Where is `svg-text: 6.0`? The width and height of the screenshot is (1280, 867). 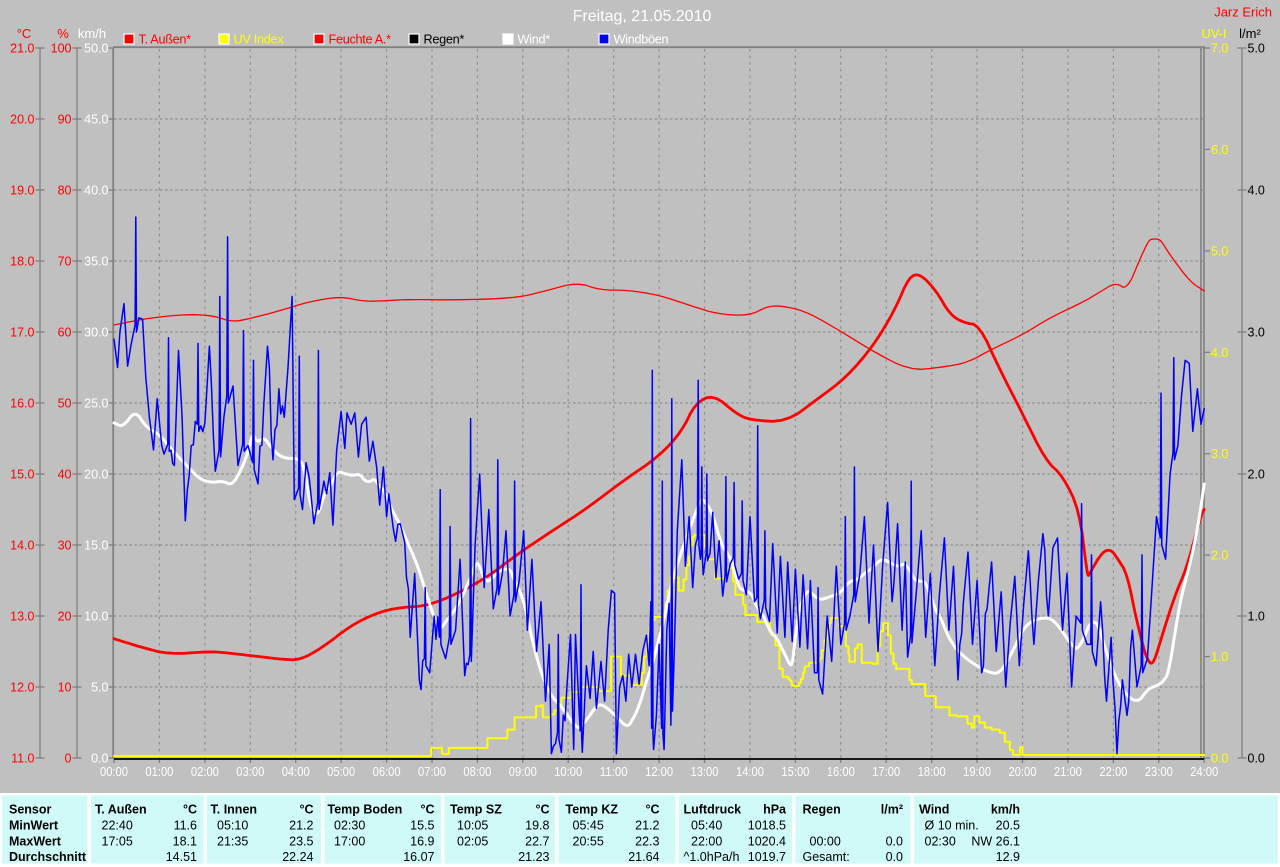 svg-text: 6.0 is located at coordinates (1219, 150).